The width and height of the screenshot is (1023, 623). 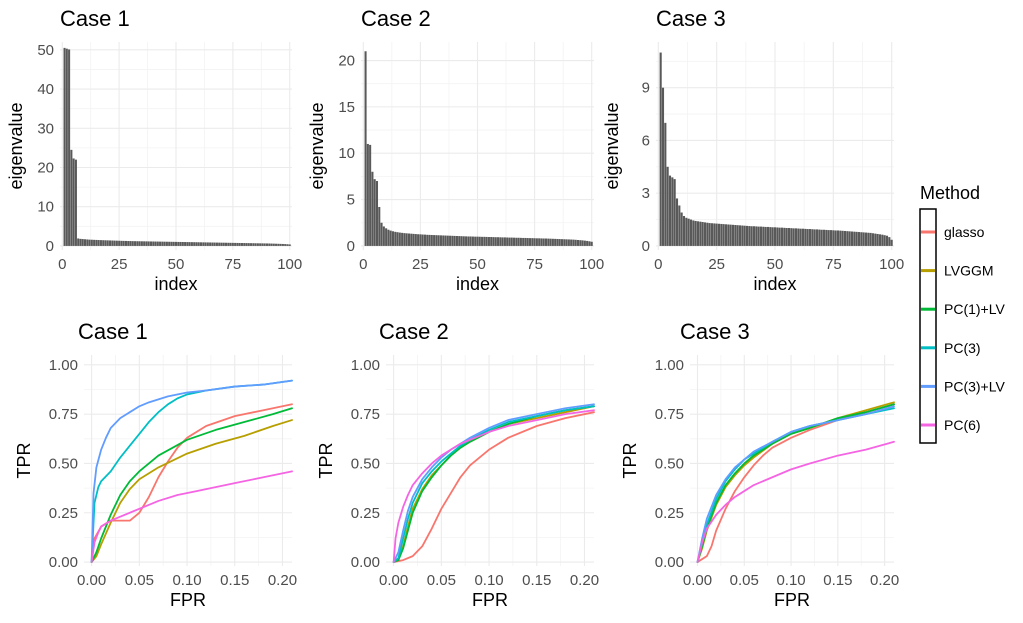 I want to click on panel-title: Case 2, so click(x=414, y=331).